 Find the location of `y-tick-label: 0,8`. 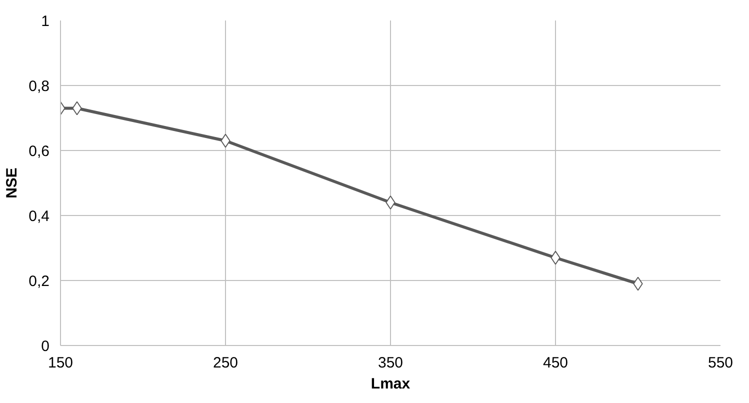

y-tick-label: 0,8 is located at coordinates (39, 86).